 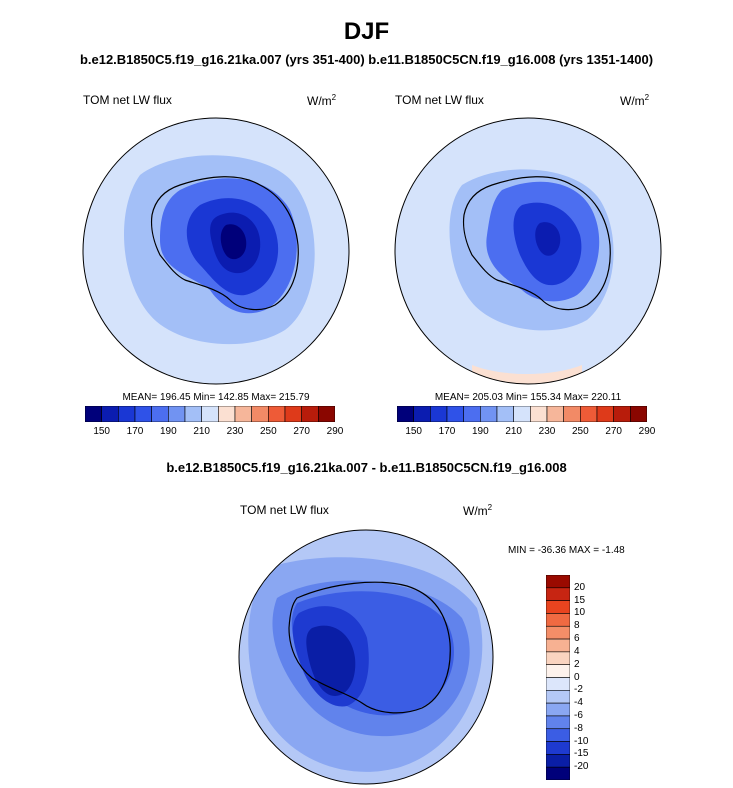 I want to click on diff-panel-label: TOM net LW flux, so click(x=284, y=510).